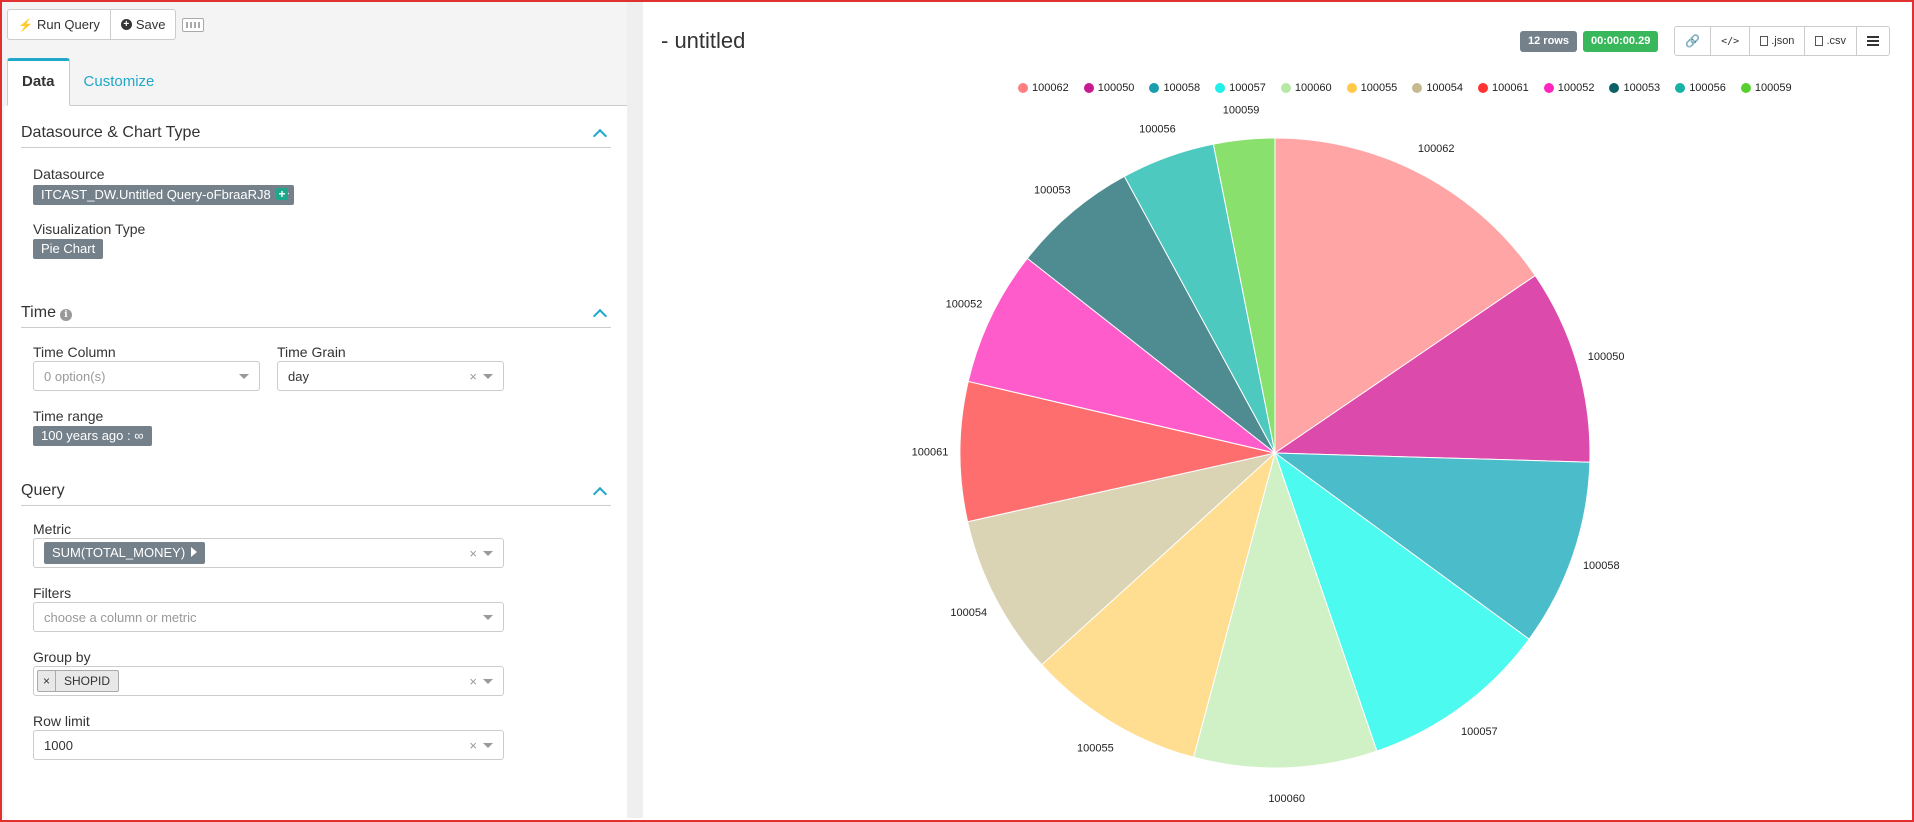 Image resolution: width=1914 pixels, height=822 pixels. Describe the element at coordinates (120, 617) in the screenshot. I see `filters-placeholder: choose a column or metric` at that location.